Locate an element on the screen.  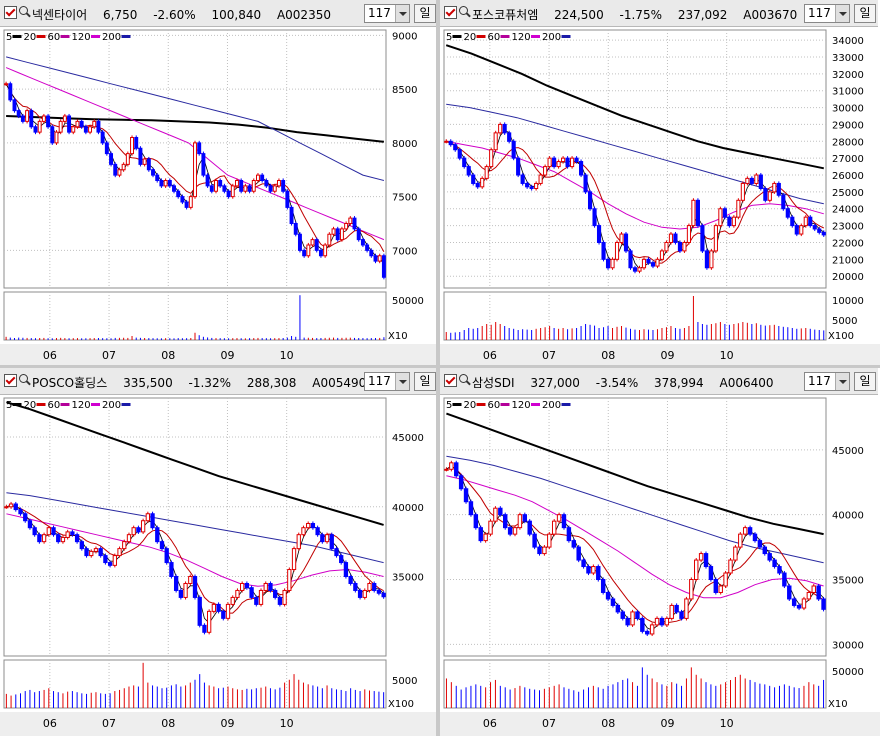
stock-volume: 378,994 is located at coordinates (679, 383).